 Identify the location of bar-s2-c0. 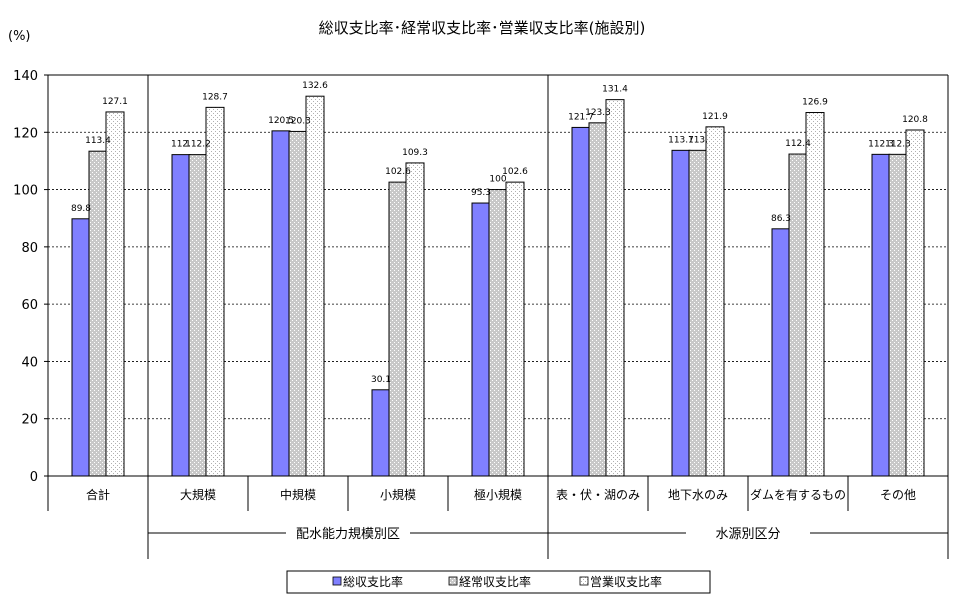
(115, 294).